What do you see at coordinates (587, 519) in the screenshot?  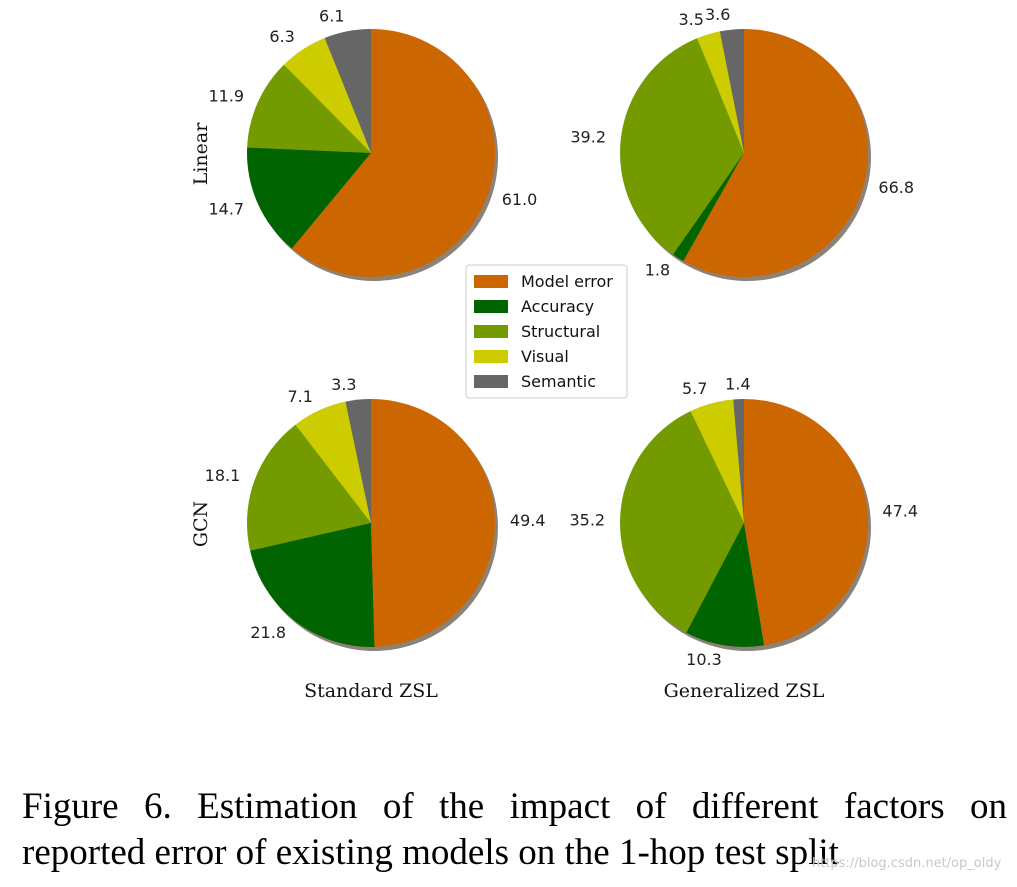 I see `pie-value-label-structural: 35.2` at bounding box center [587, 519].